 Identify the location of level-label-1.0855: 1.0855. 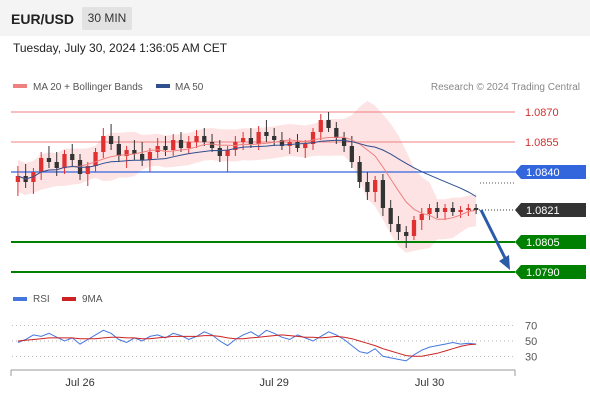
(542, 143).